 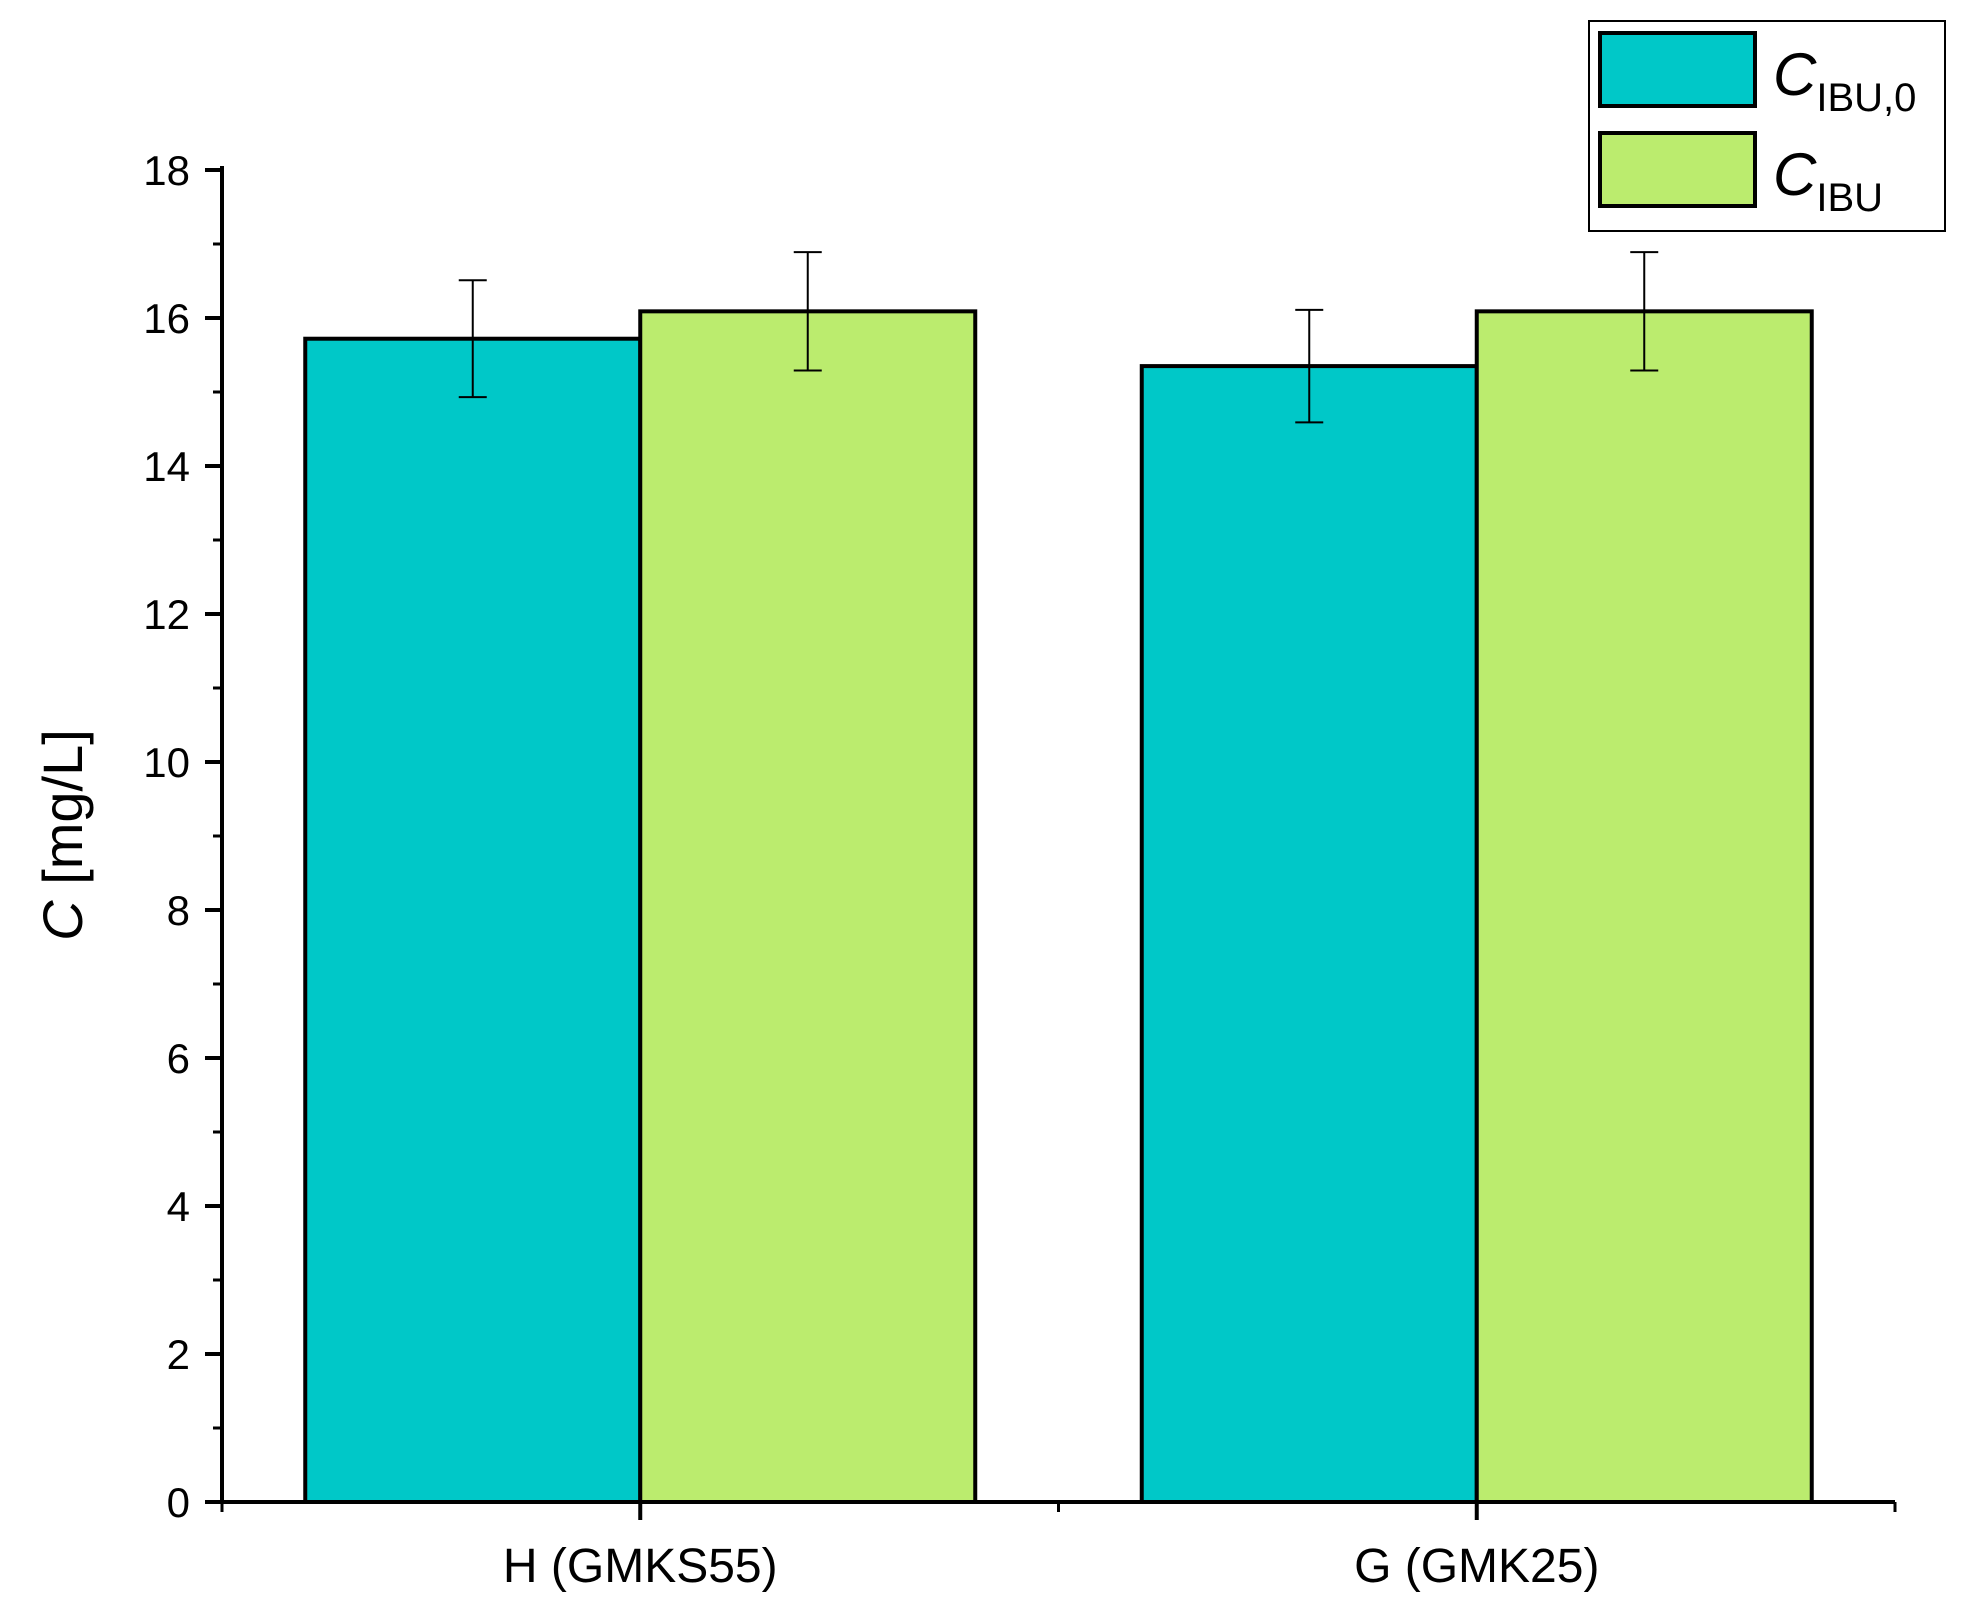 I want to click on legend-label-c-ibu-main: C, so click(x=1795, y=174).